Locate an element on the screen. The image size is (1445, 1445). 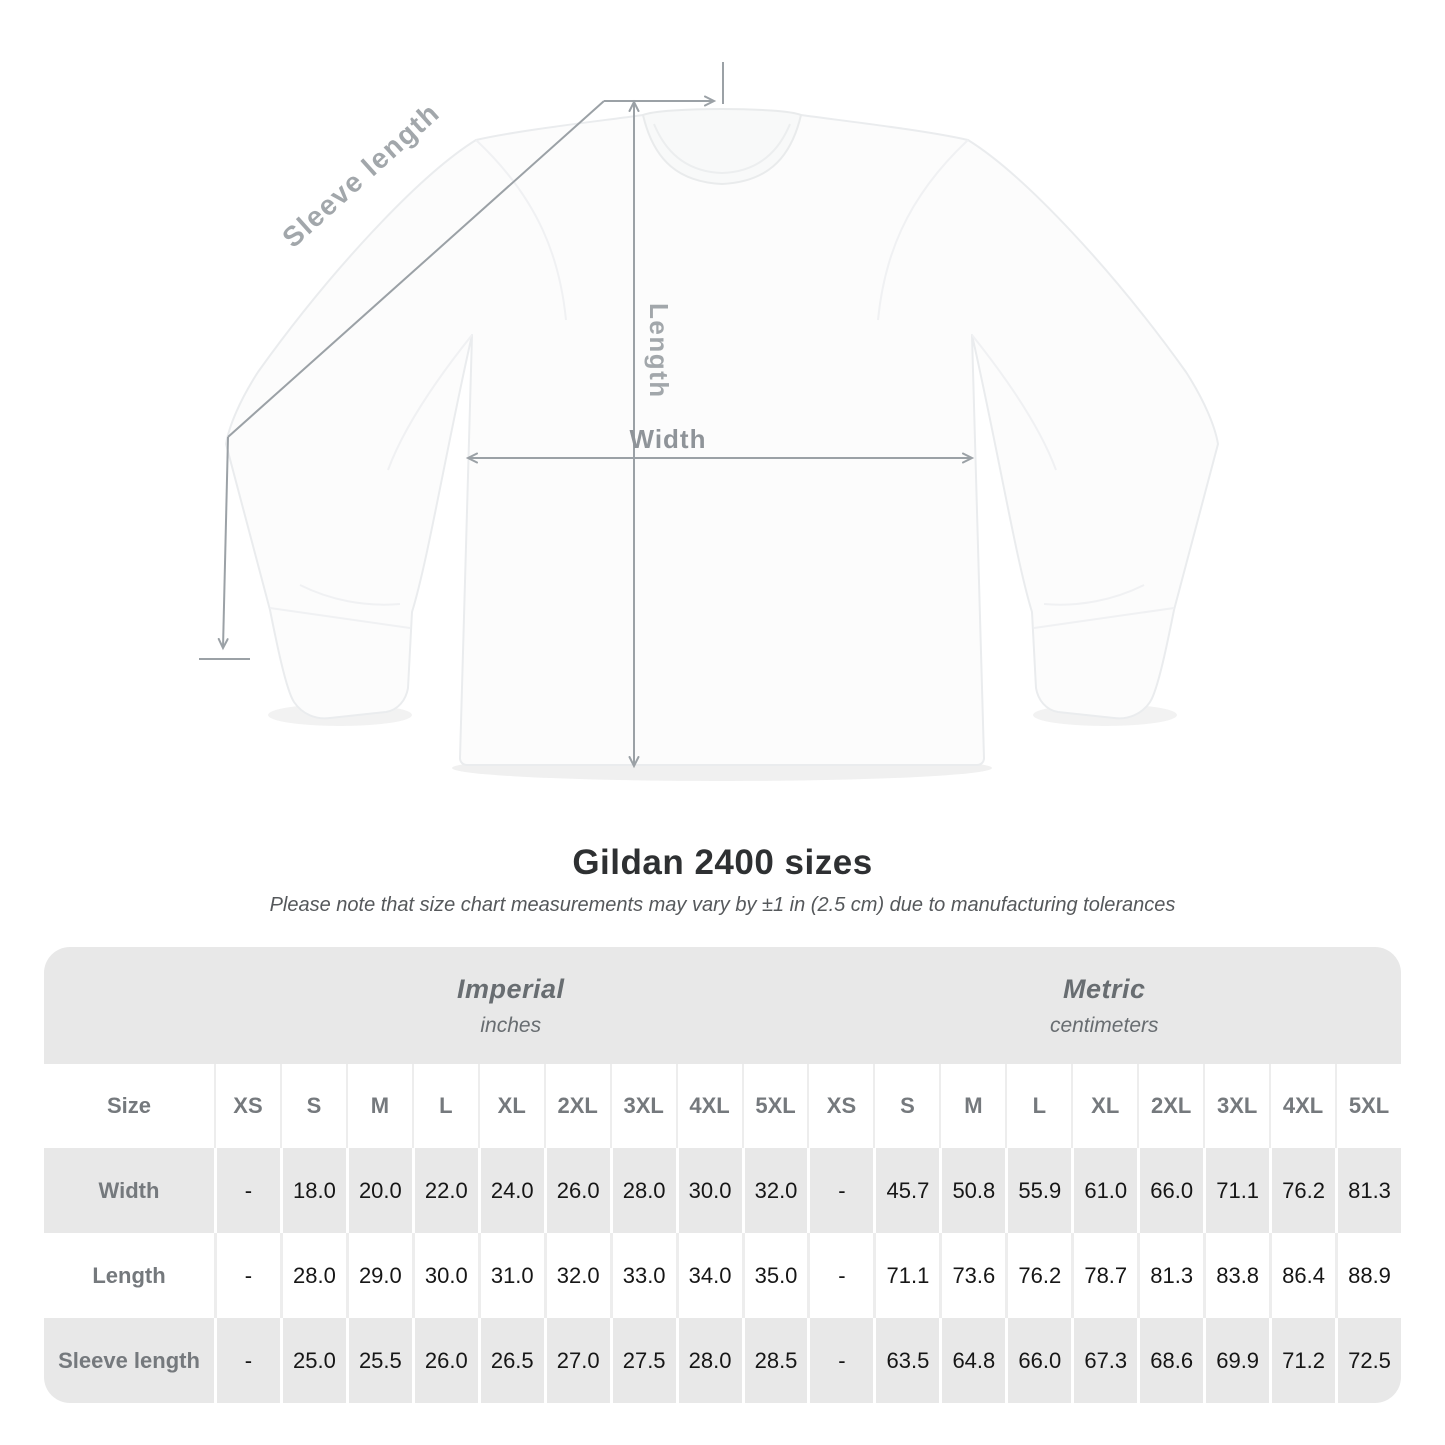
size-header-label: 4XL is located at coordinates (1303, 1105).